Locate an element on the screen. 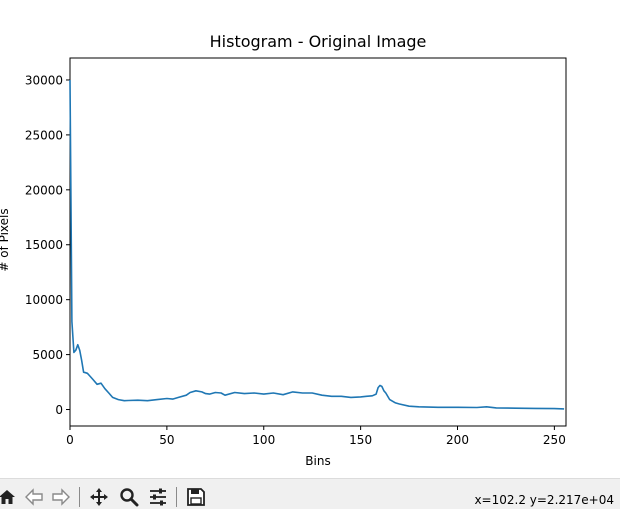 This screenshot has width=620, height=509. save-icon is located at coordinates (196, 497).